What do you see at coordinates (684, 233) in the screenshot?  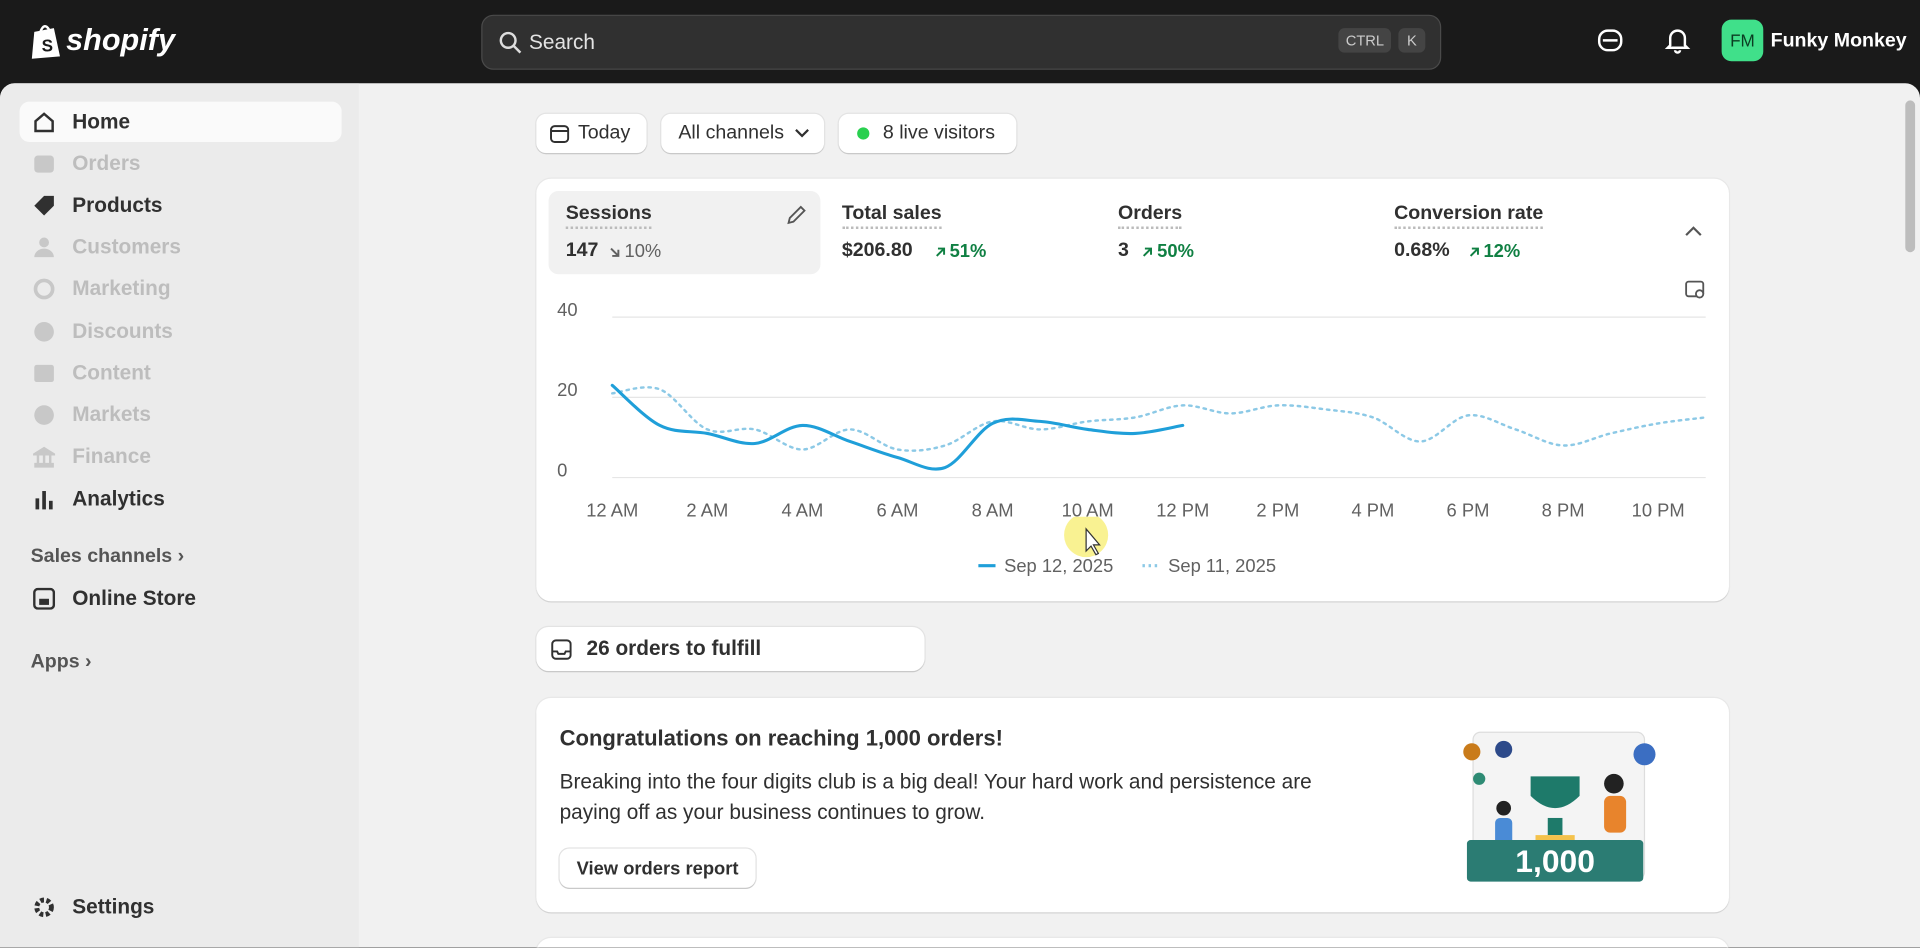 I see `metric-tab-active` at bounding box center [684, 233].